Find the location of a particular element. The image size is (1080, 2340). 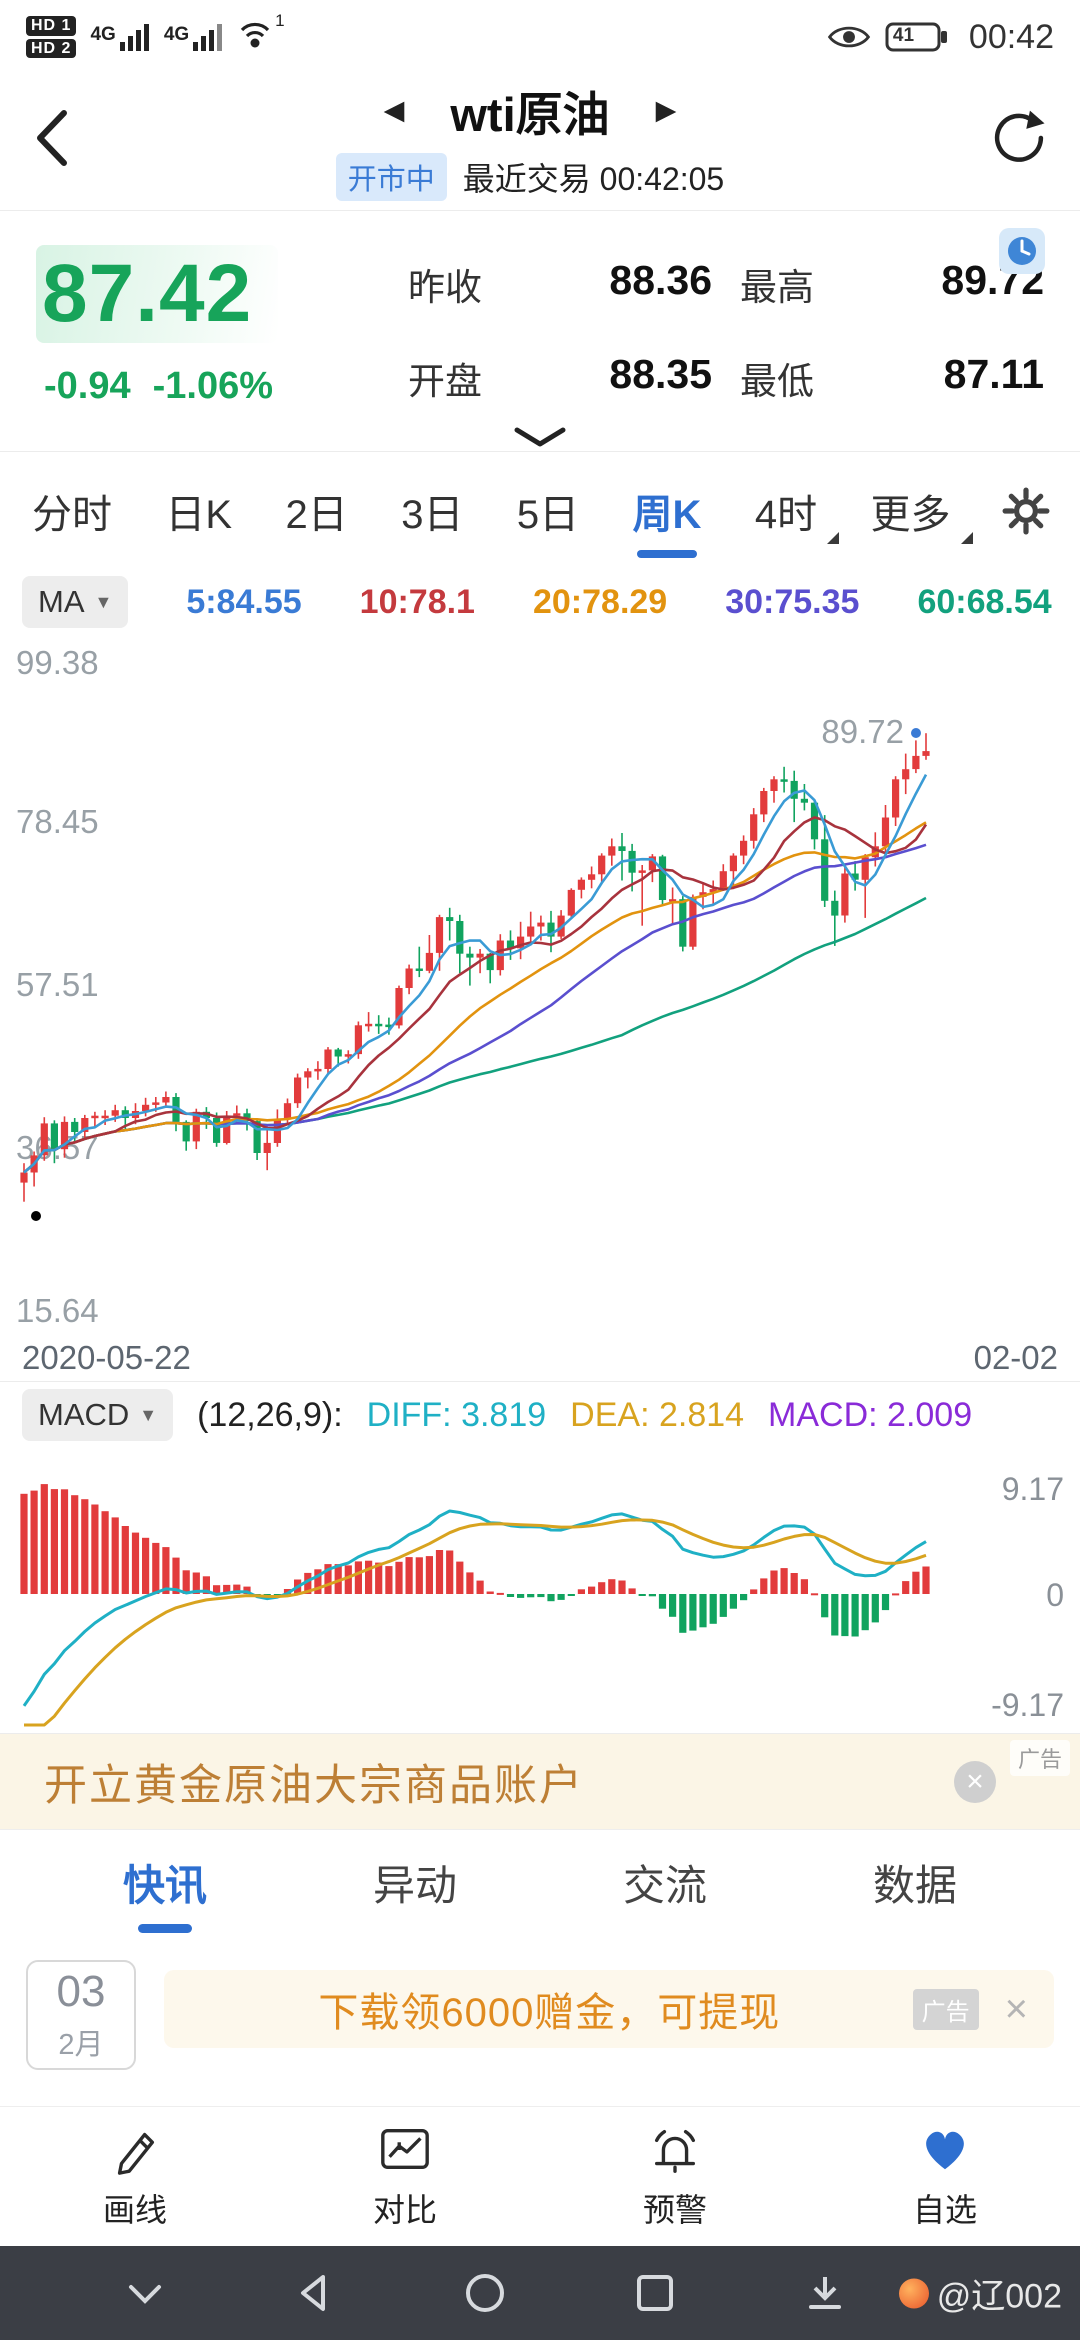

back-button is located at coordinates (51, 138).